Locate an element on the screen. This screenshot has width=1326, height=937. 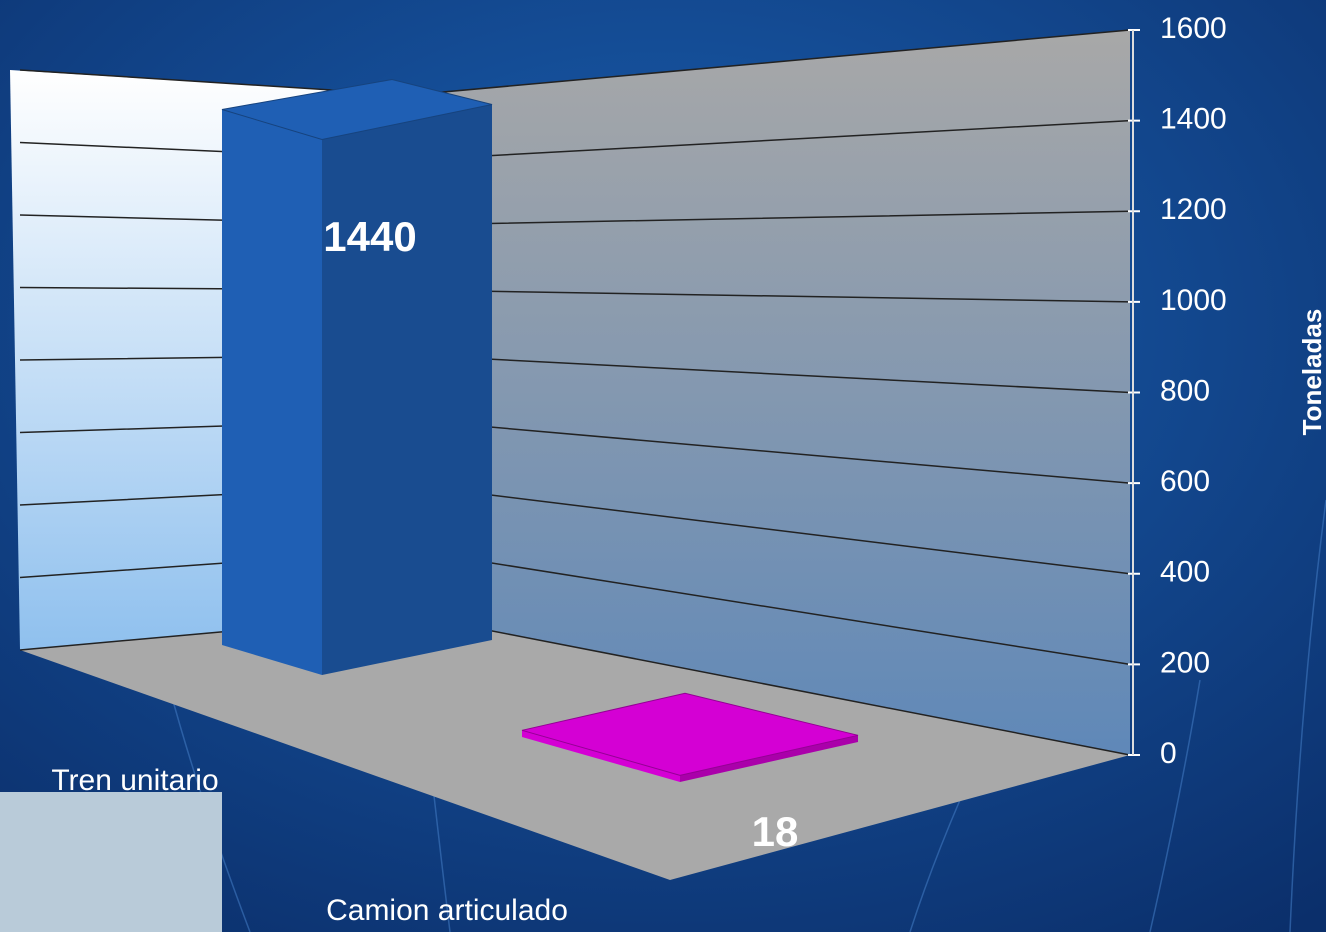
photo is located at coordinates (111, 862).